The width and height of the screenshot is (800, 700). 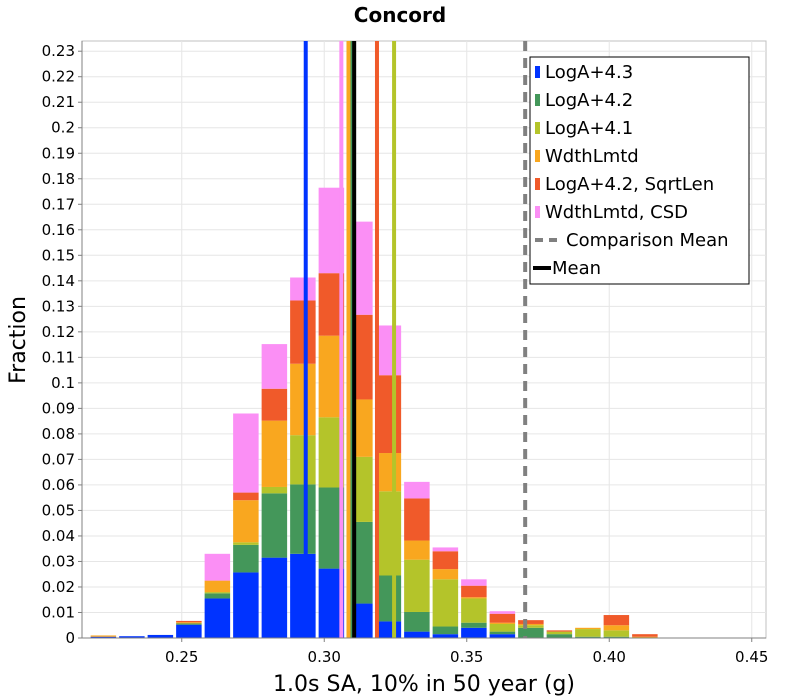 What do you see at coordinates (18, 340) in the screenshot?
I see `y-axis-title: Fraction` at bounding box center [18, 340].